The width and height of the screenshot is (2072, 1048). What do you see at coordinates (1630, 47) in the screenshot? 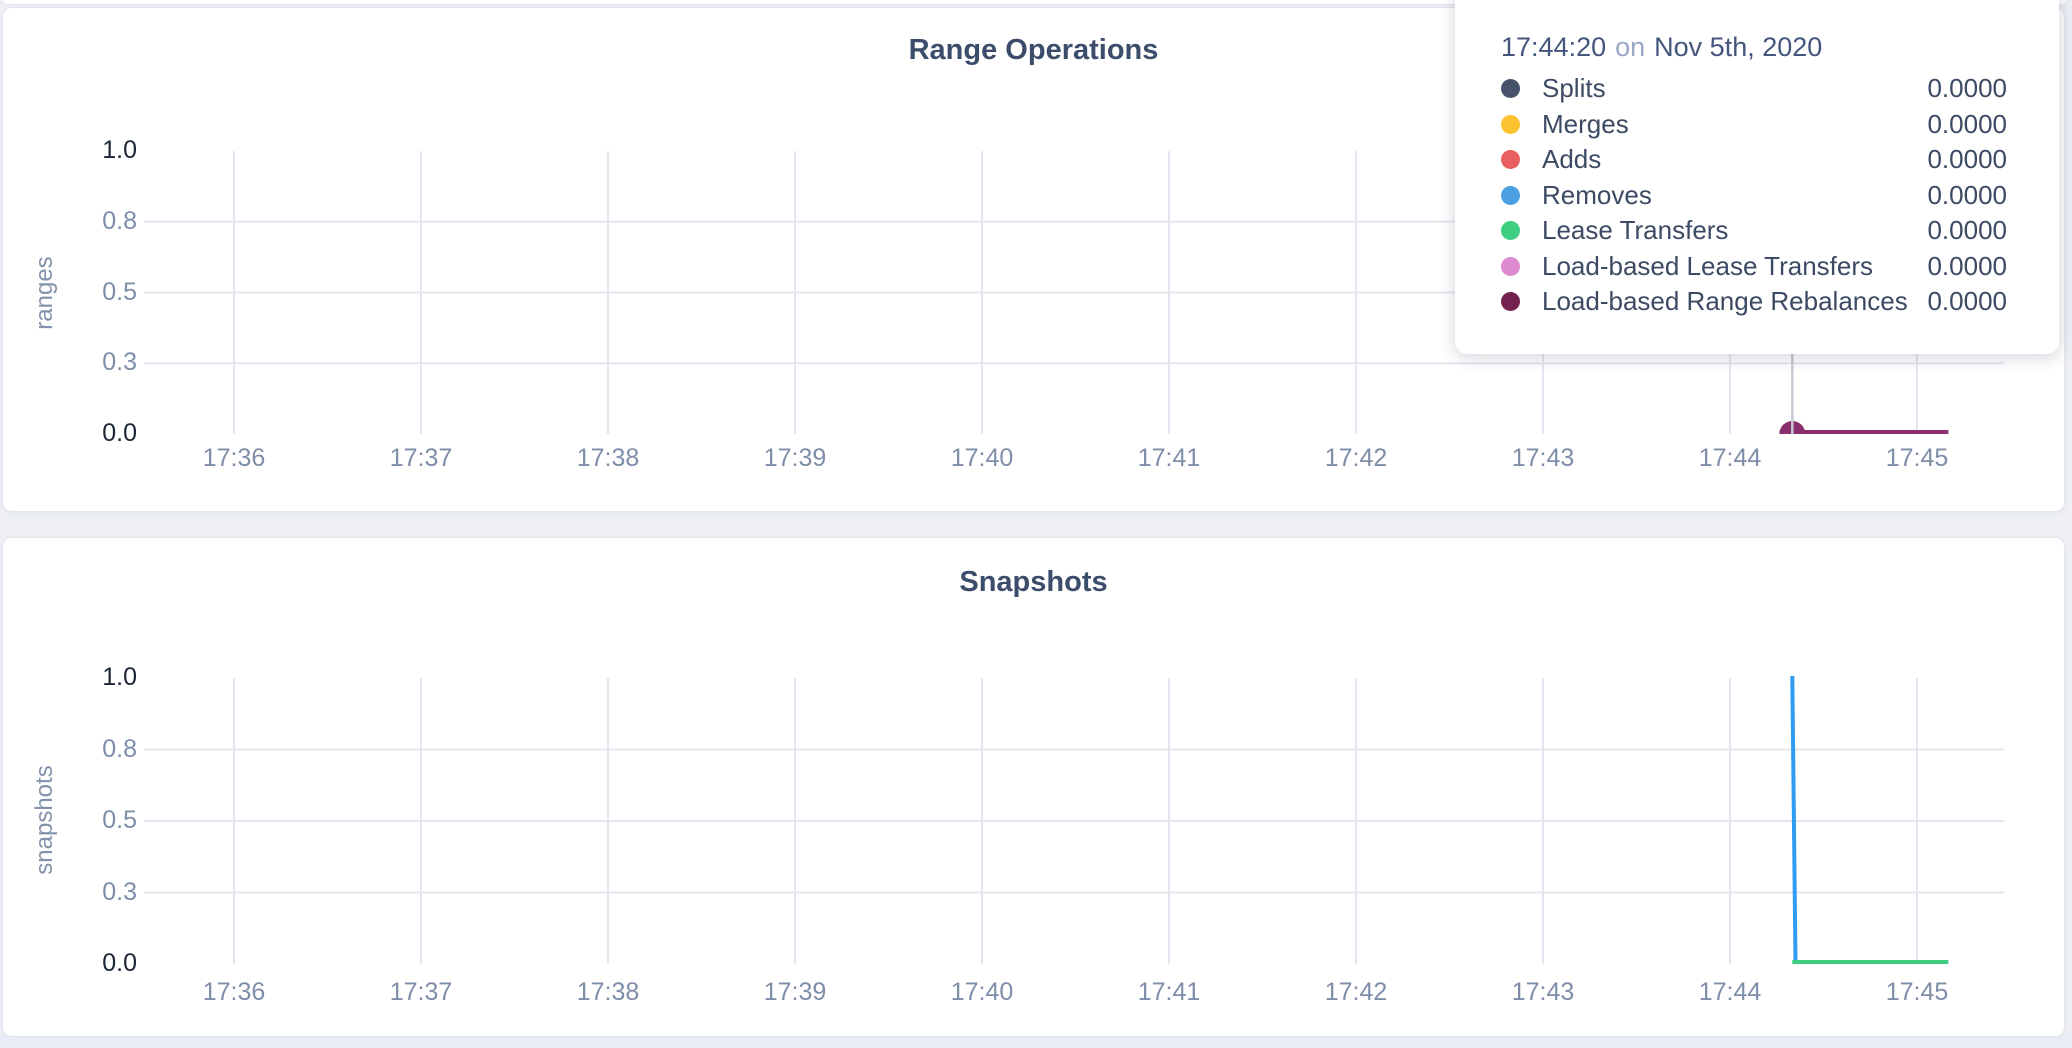
I see `tooltip-connector: on` at bounding box center [1630, 47].